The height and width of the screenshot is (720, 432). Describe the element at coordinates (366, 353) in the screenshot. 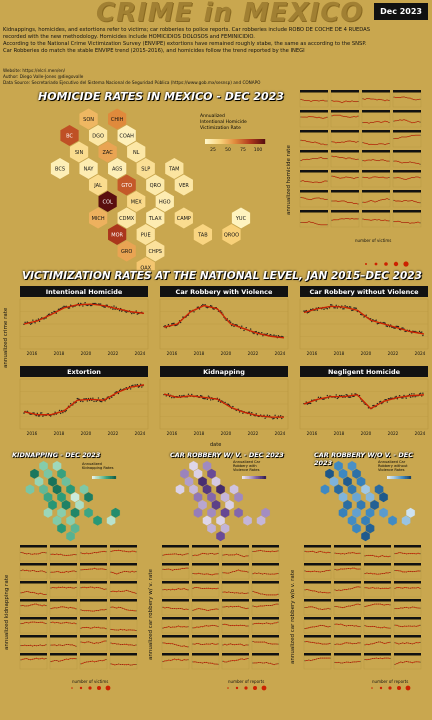

I see `x-tick: 2020` at that location.